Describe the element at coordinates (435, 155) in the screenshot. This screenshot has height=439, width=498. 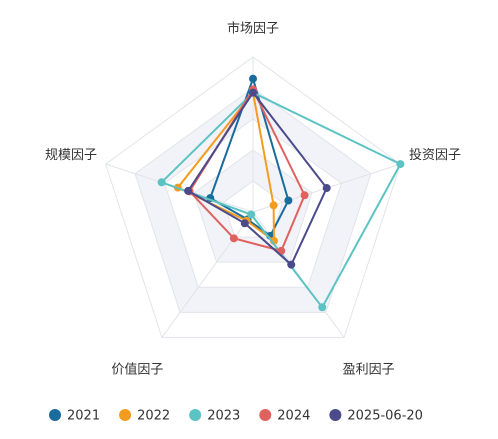
I see `axis-label: 投资因子` at that location.